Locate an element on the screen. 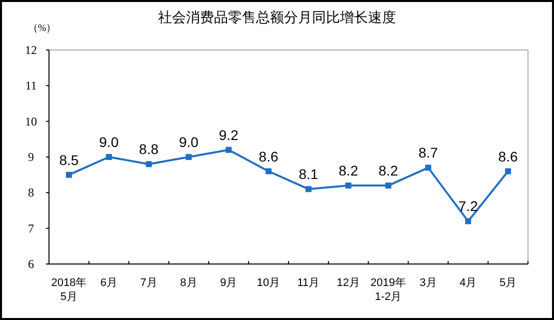 The width and height of the screenshot is (554, 320). x-tick-label: 11月 is located at coordinates (308, 283).